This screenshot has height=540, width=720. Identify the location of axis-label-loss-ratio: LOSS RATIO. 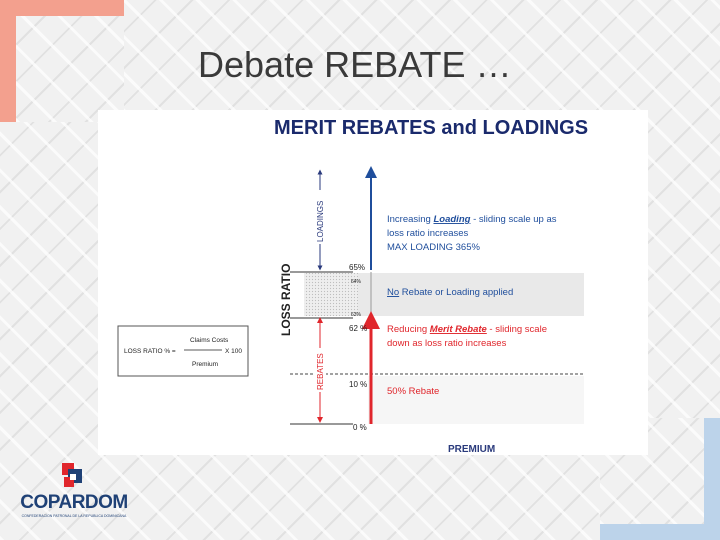
(286, 300).